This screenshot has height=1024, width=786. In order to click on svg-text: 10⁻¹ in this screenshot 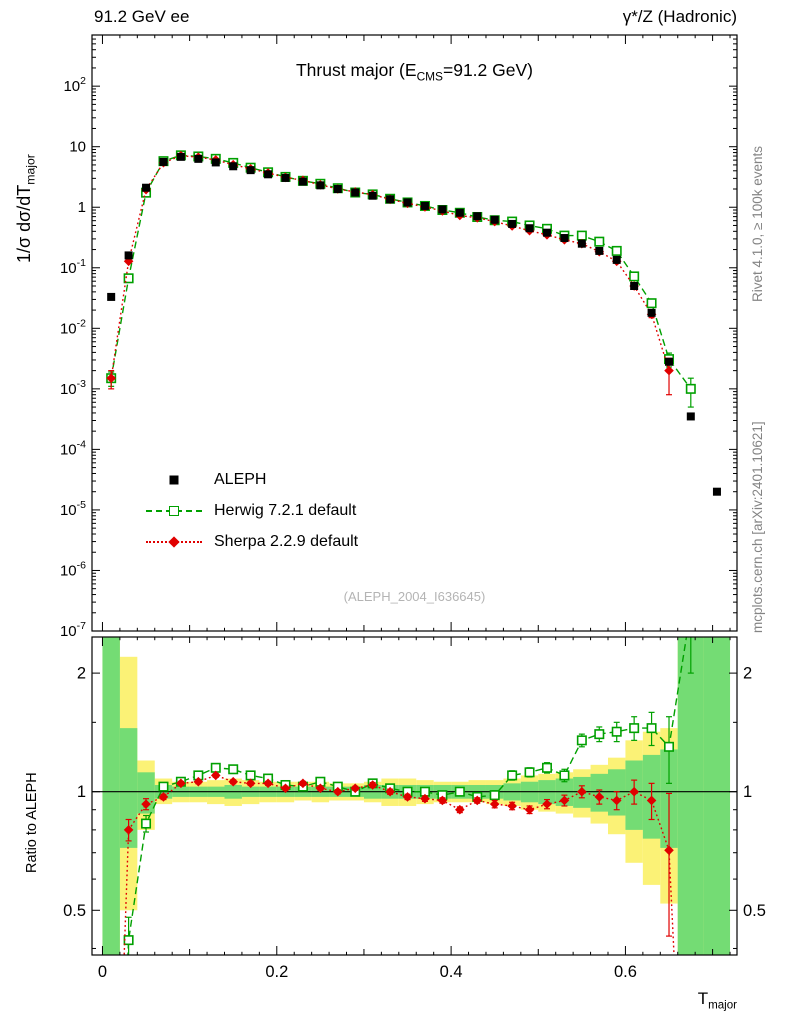, I will do `click(73, 267)`.